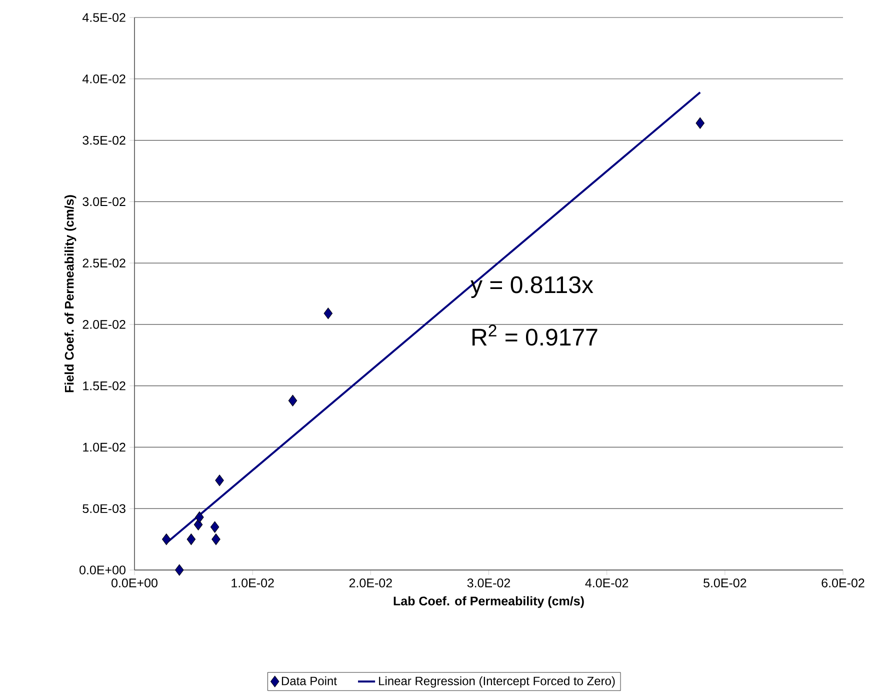  I want to click on y-tick-label: 4.5E-02, so click(104, 17).